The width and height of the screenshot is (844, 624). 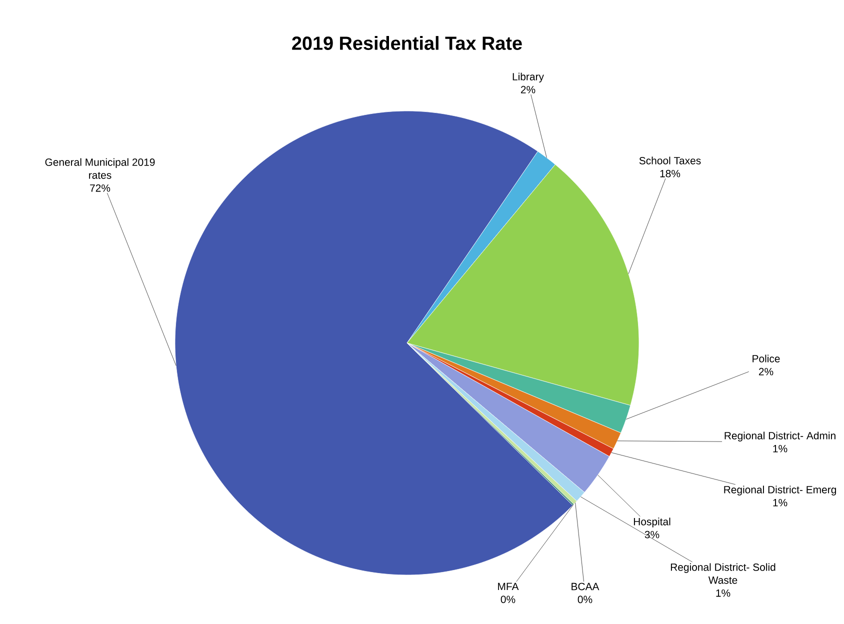 What do you see at coordinates (407, 43) in the screenshot?
I see `chart-title: 2019 Residential Tax Rate` at bounding box center [407, 43].